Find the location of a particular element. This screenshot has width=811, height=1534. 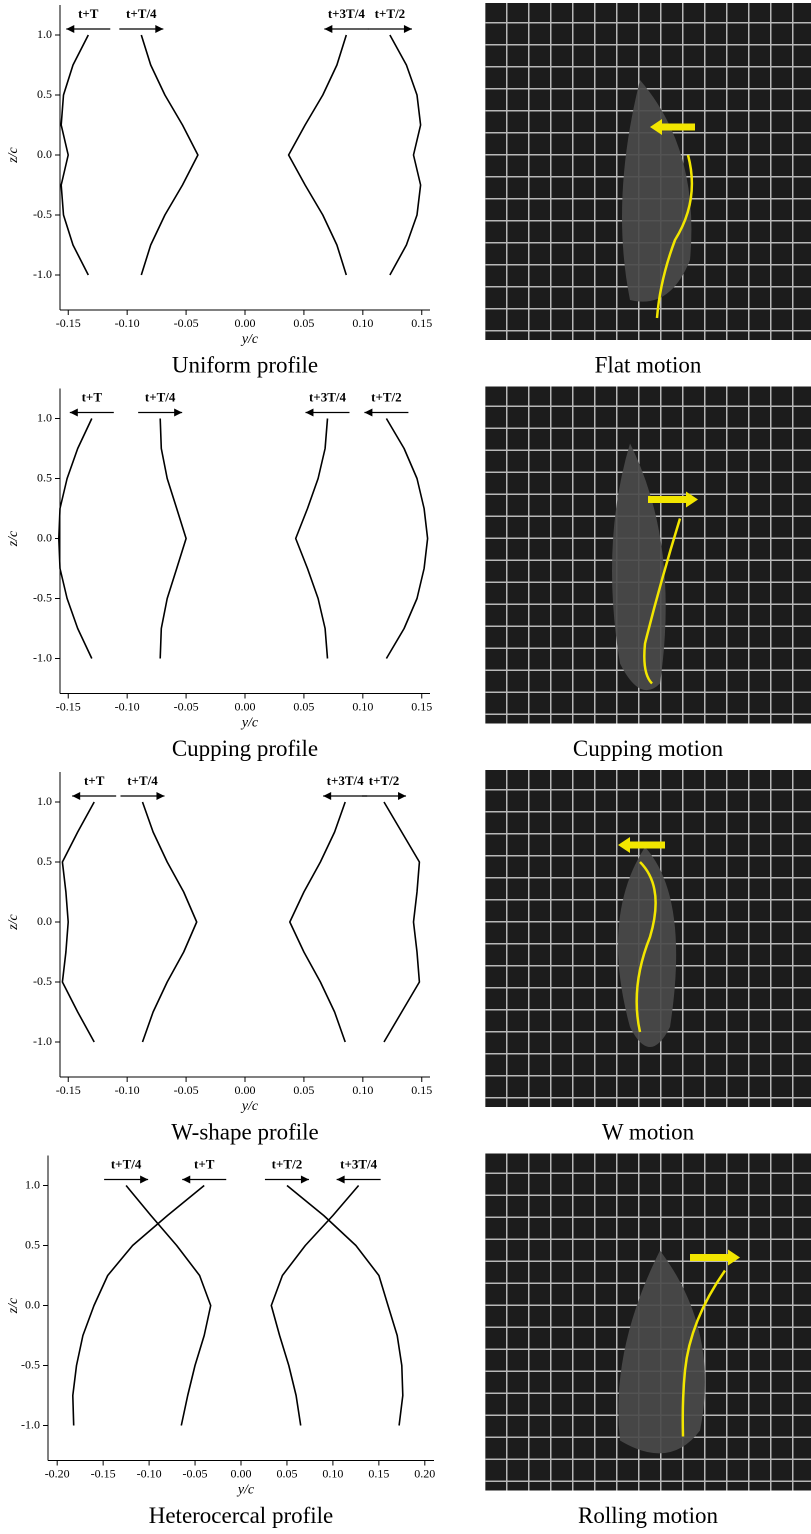

chart-caption: W-shape profile is located at coordinates (245, 1131).